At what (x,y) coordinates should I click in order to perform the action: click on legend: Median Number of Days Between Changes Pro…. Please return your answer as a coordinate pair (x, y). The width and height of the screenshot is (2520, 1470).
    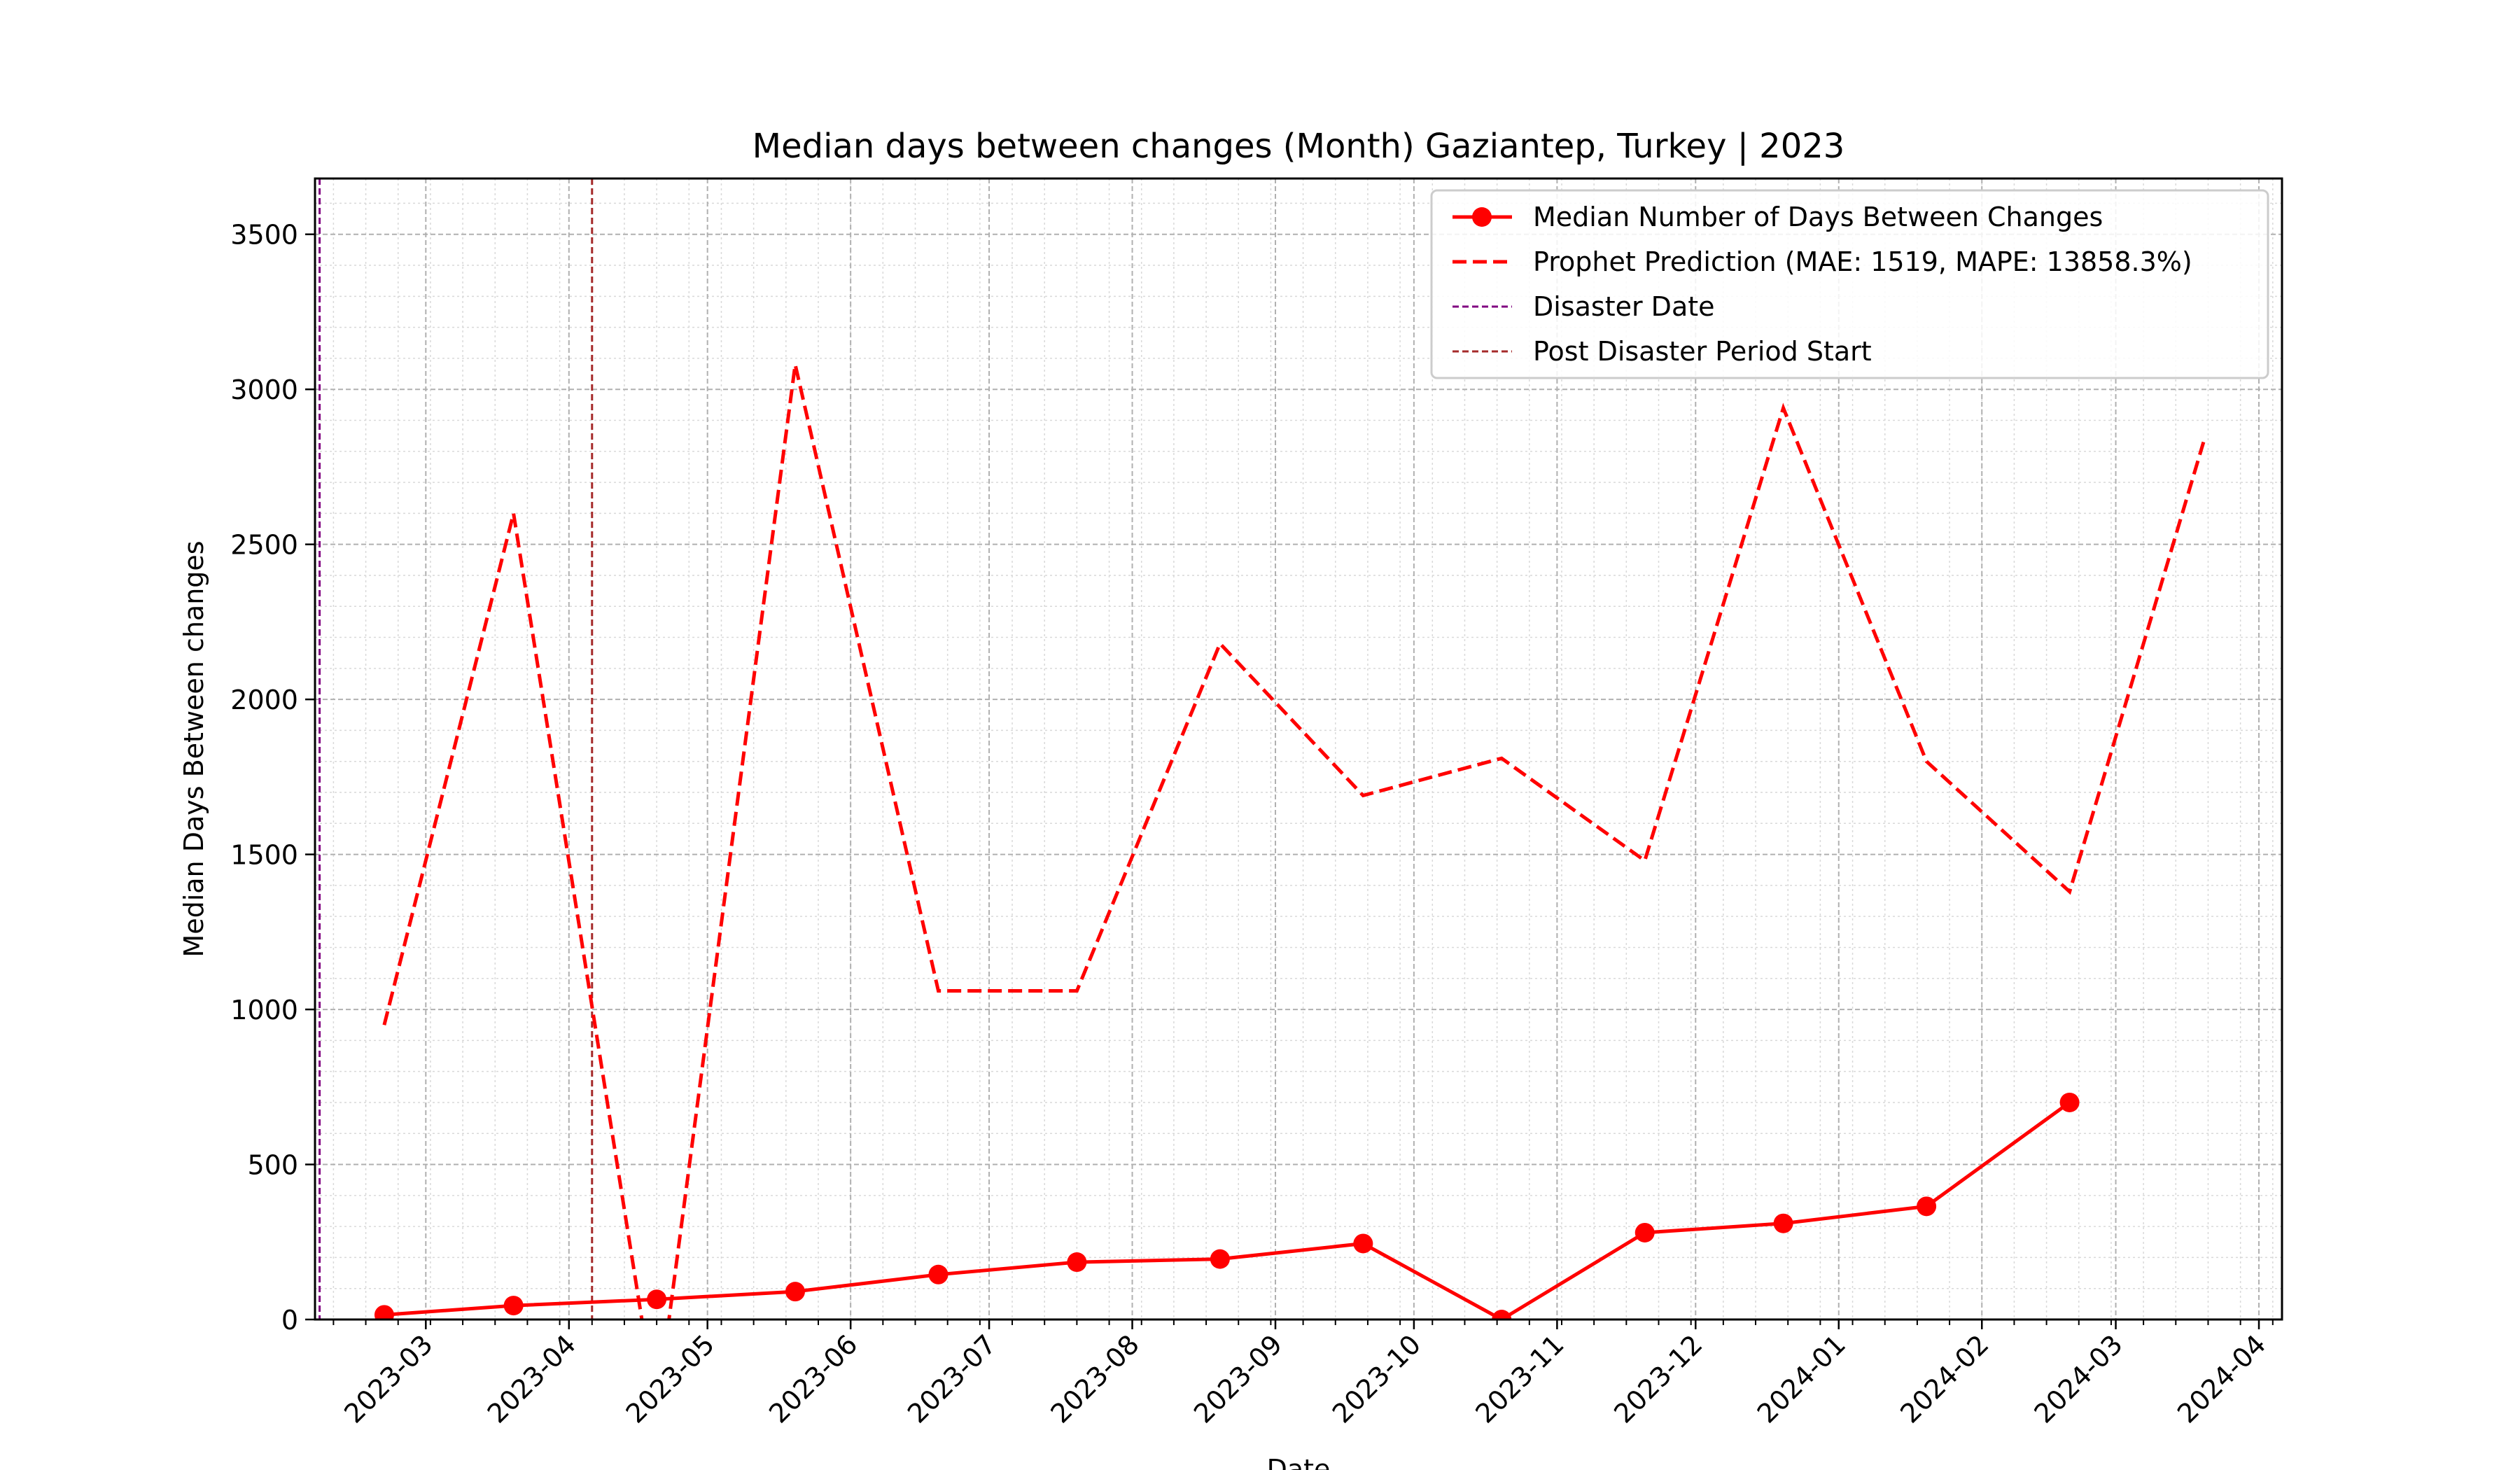
    Looking at the image, I should click on (1849, 284).